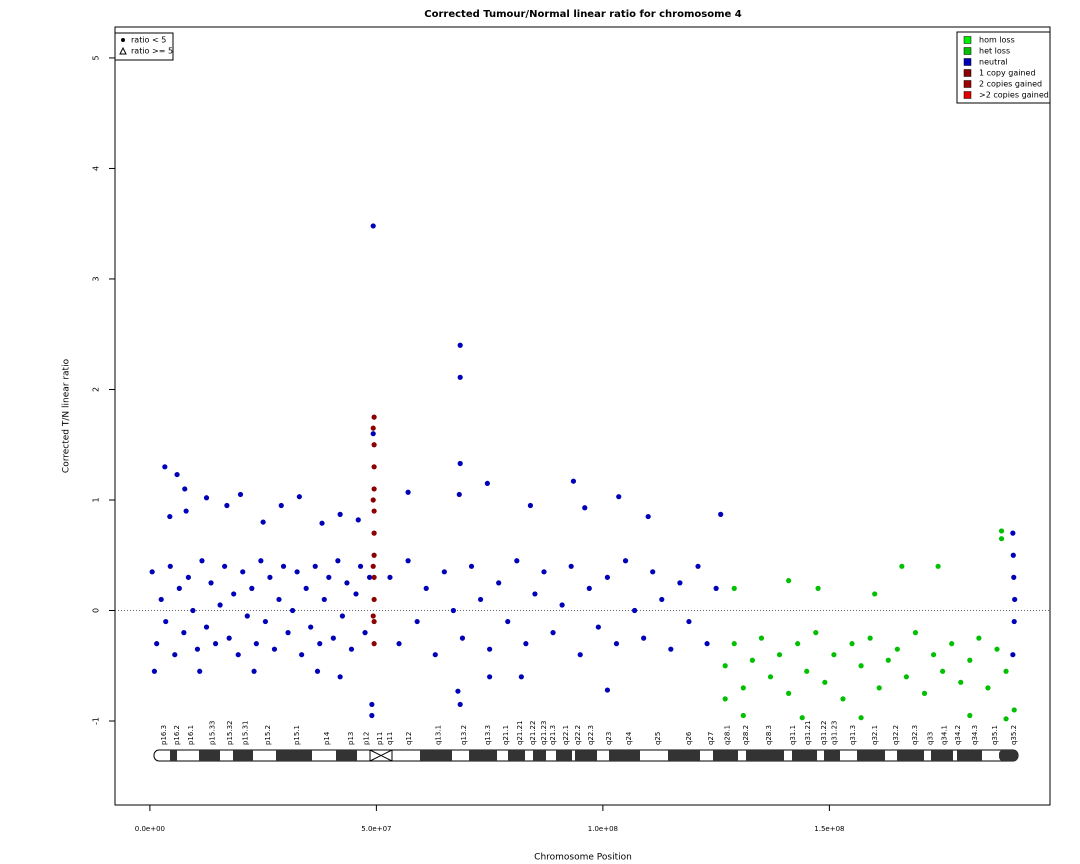  I want to click on band-label: p15.2, so click(268, 735).